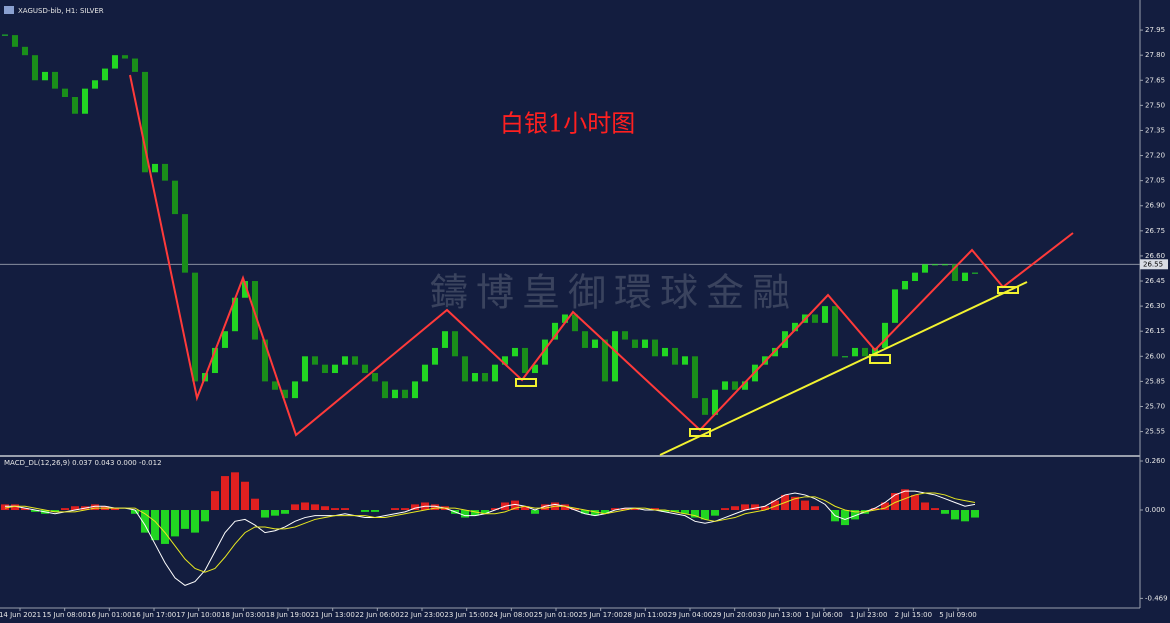  Describe the element at coordinates (288, 615) in the screenshot. I see `x-tick-label: 18 Jun 19:00` at that location.